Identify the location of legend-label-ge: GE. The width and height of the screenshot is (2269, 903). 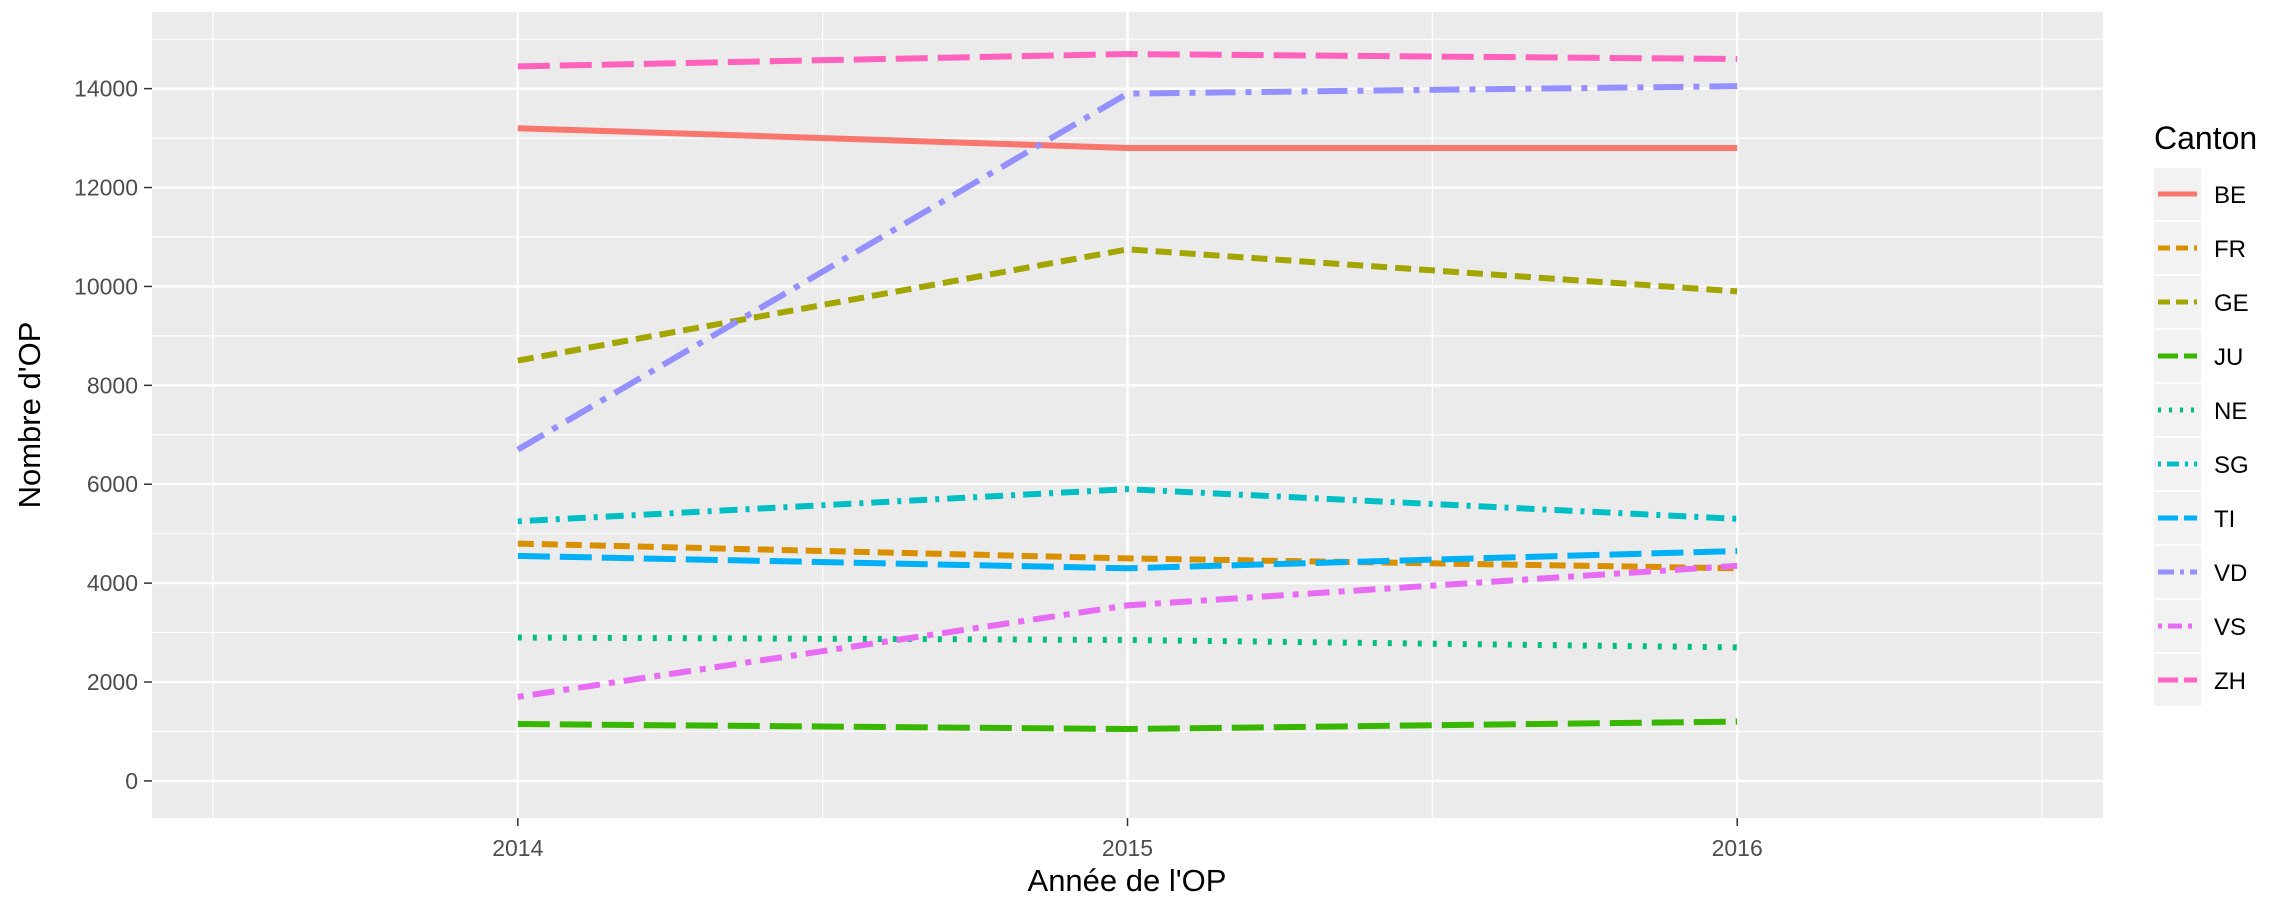
(2231, 303).